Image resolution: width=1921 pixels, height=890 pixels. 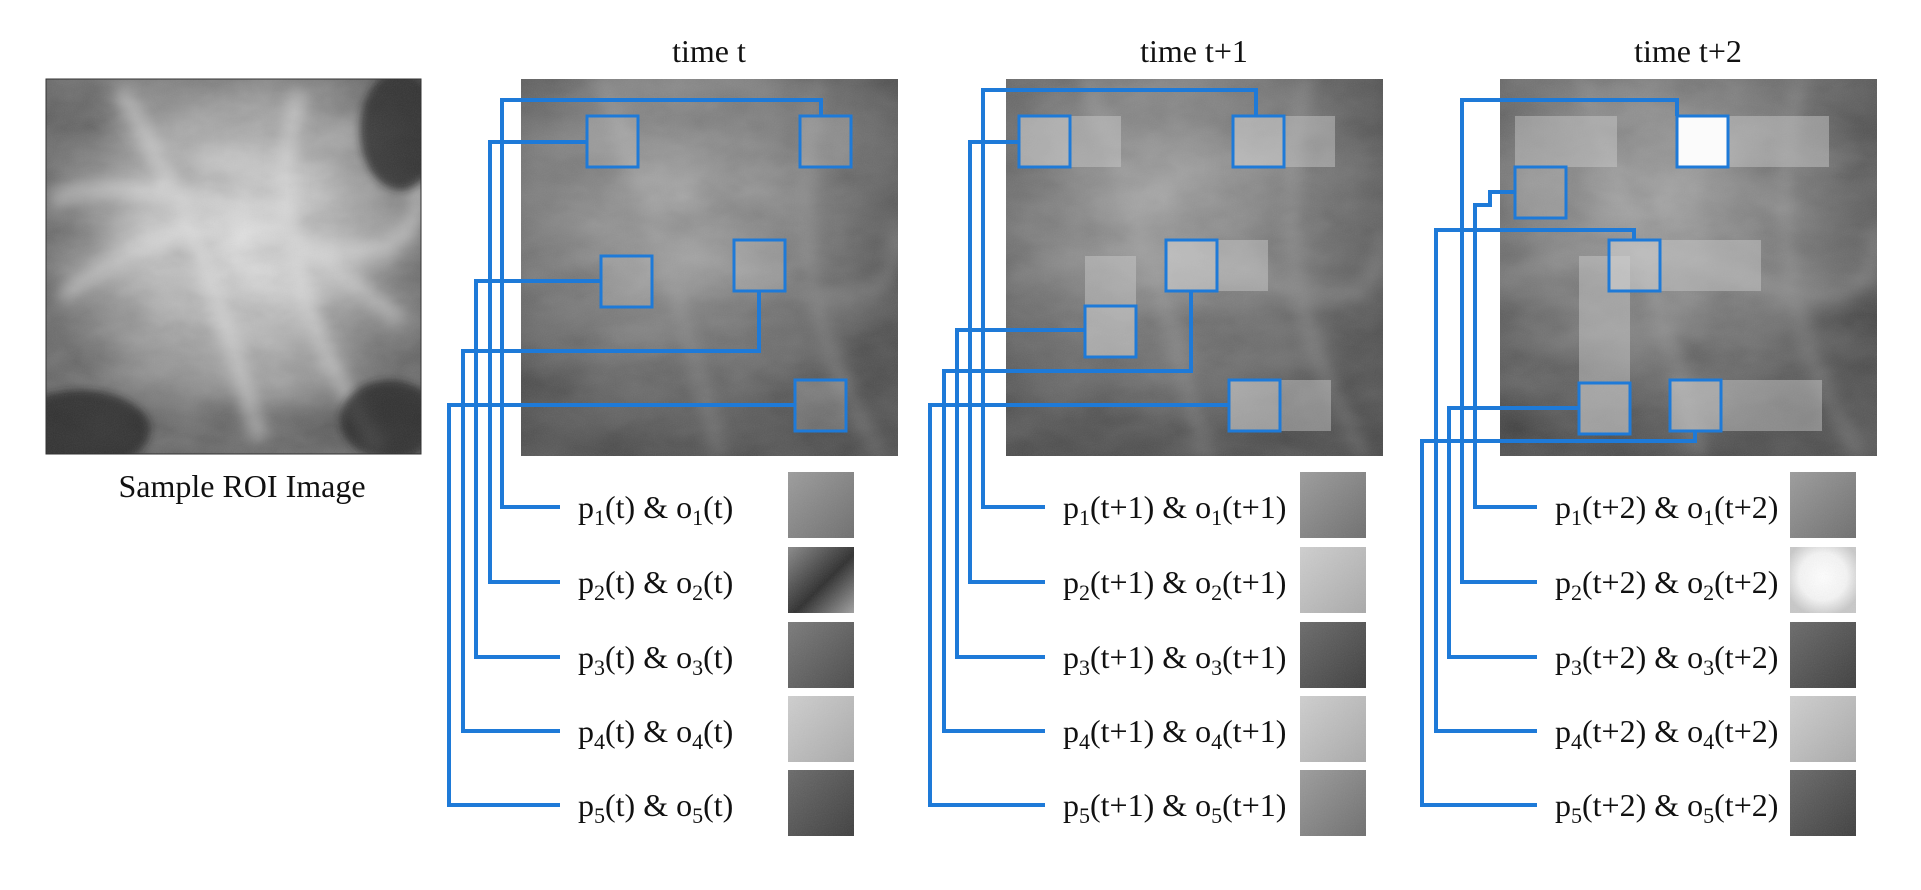 What do you see at coordinates (709, 51) in the screenshot?
I see `frame-title: time t` at bounding box center [709, 51].